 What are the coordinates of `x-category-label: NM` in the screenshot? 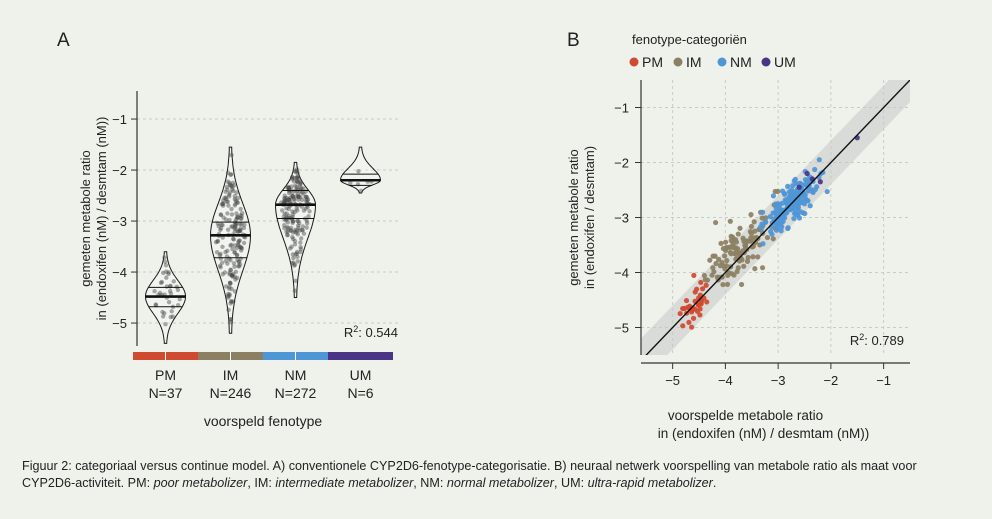 It's located at (296, 375).